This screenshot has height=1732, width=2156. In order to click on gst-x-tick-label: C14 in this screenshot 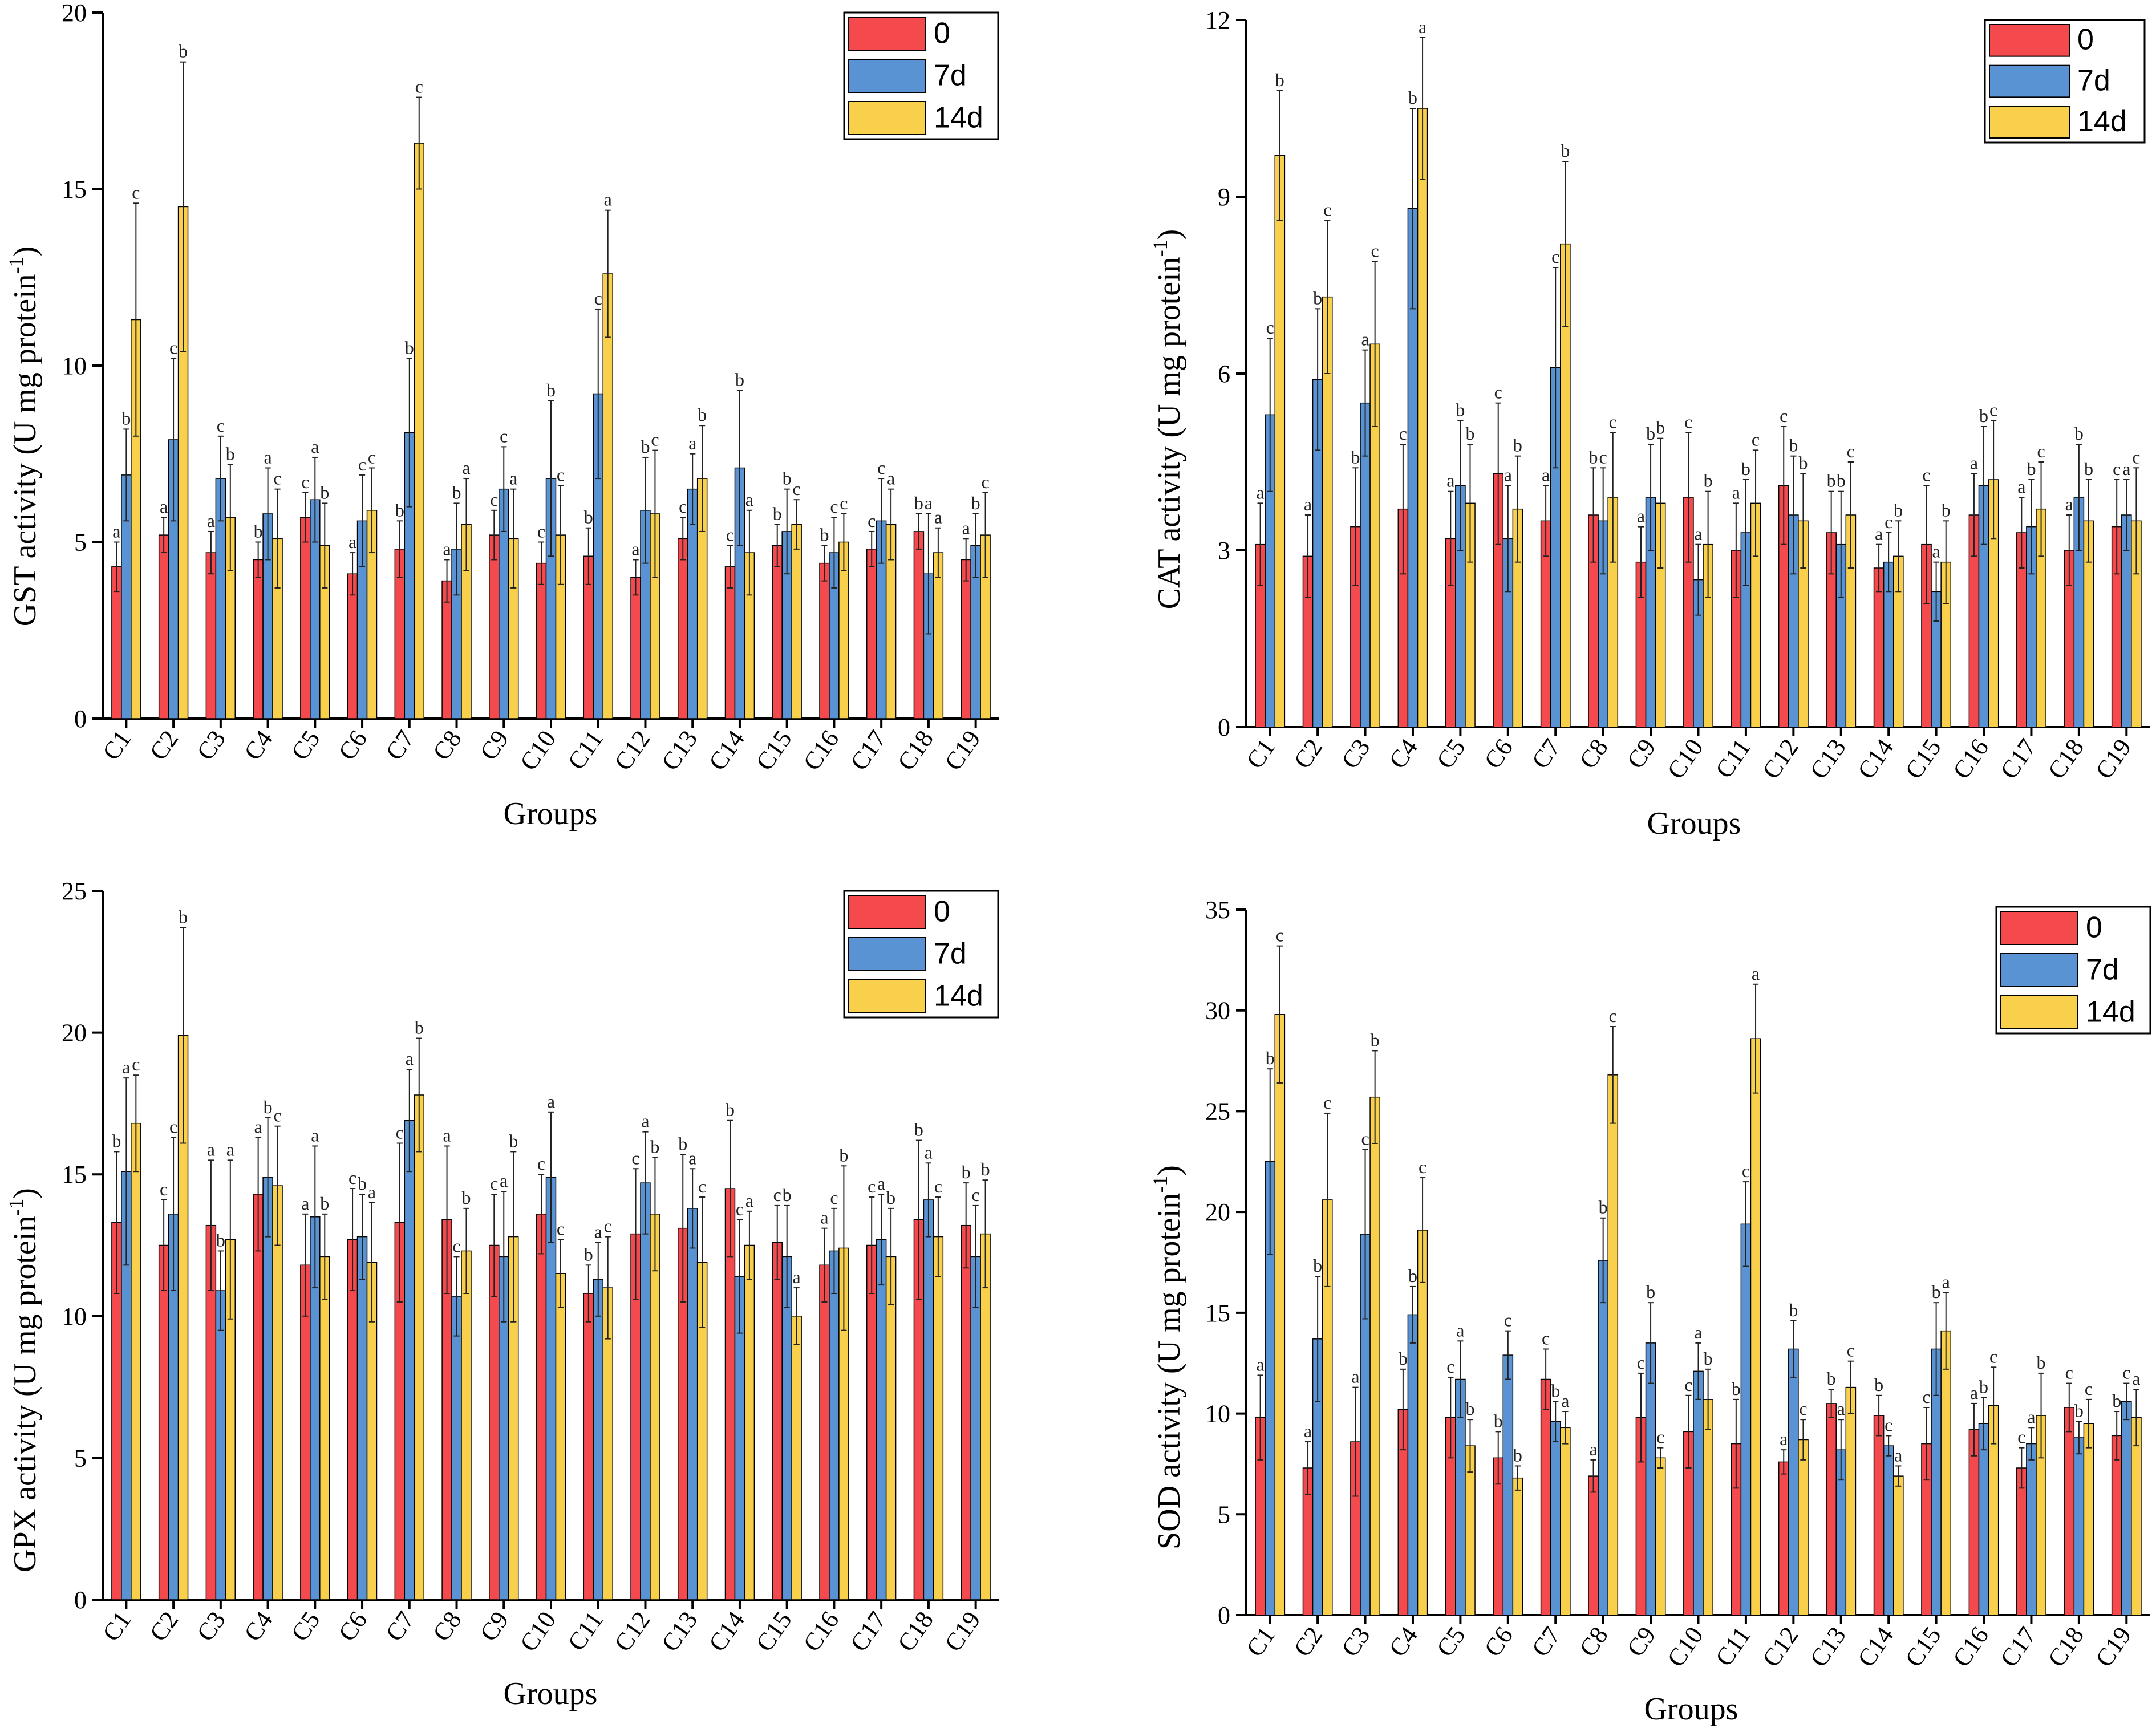, I will do `click(727, 751)`.